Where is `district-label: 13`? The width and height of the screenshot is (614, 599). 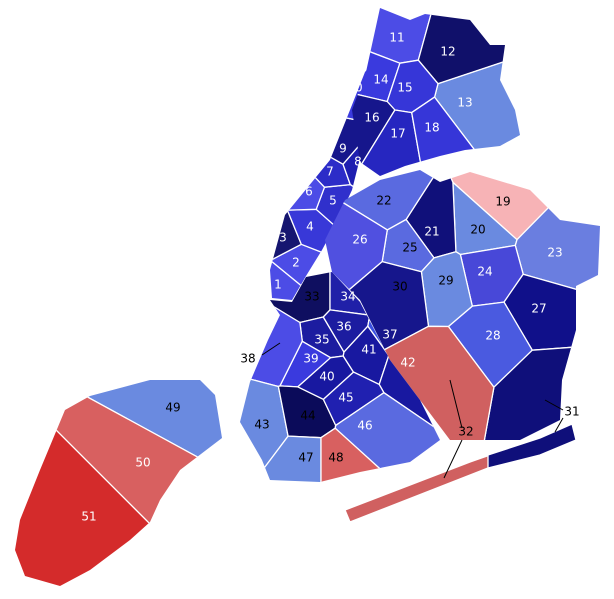
district-label: 13 is located at coordinates (464, 103).